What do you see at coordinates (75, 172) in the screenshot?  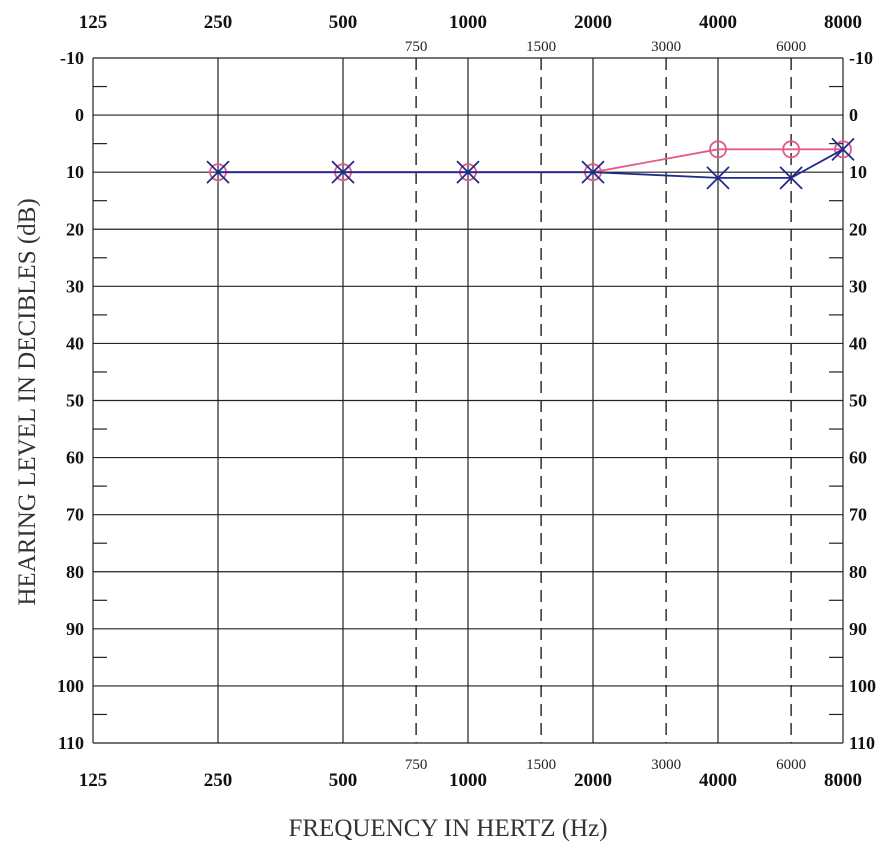 I see `y-tick-label-left: 10` at bounding box center [75, 172].